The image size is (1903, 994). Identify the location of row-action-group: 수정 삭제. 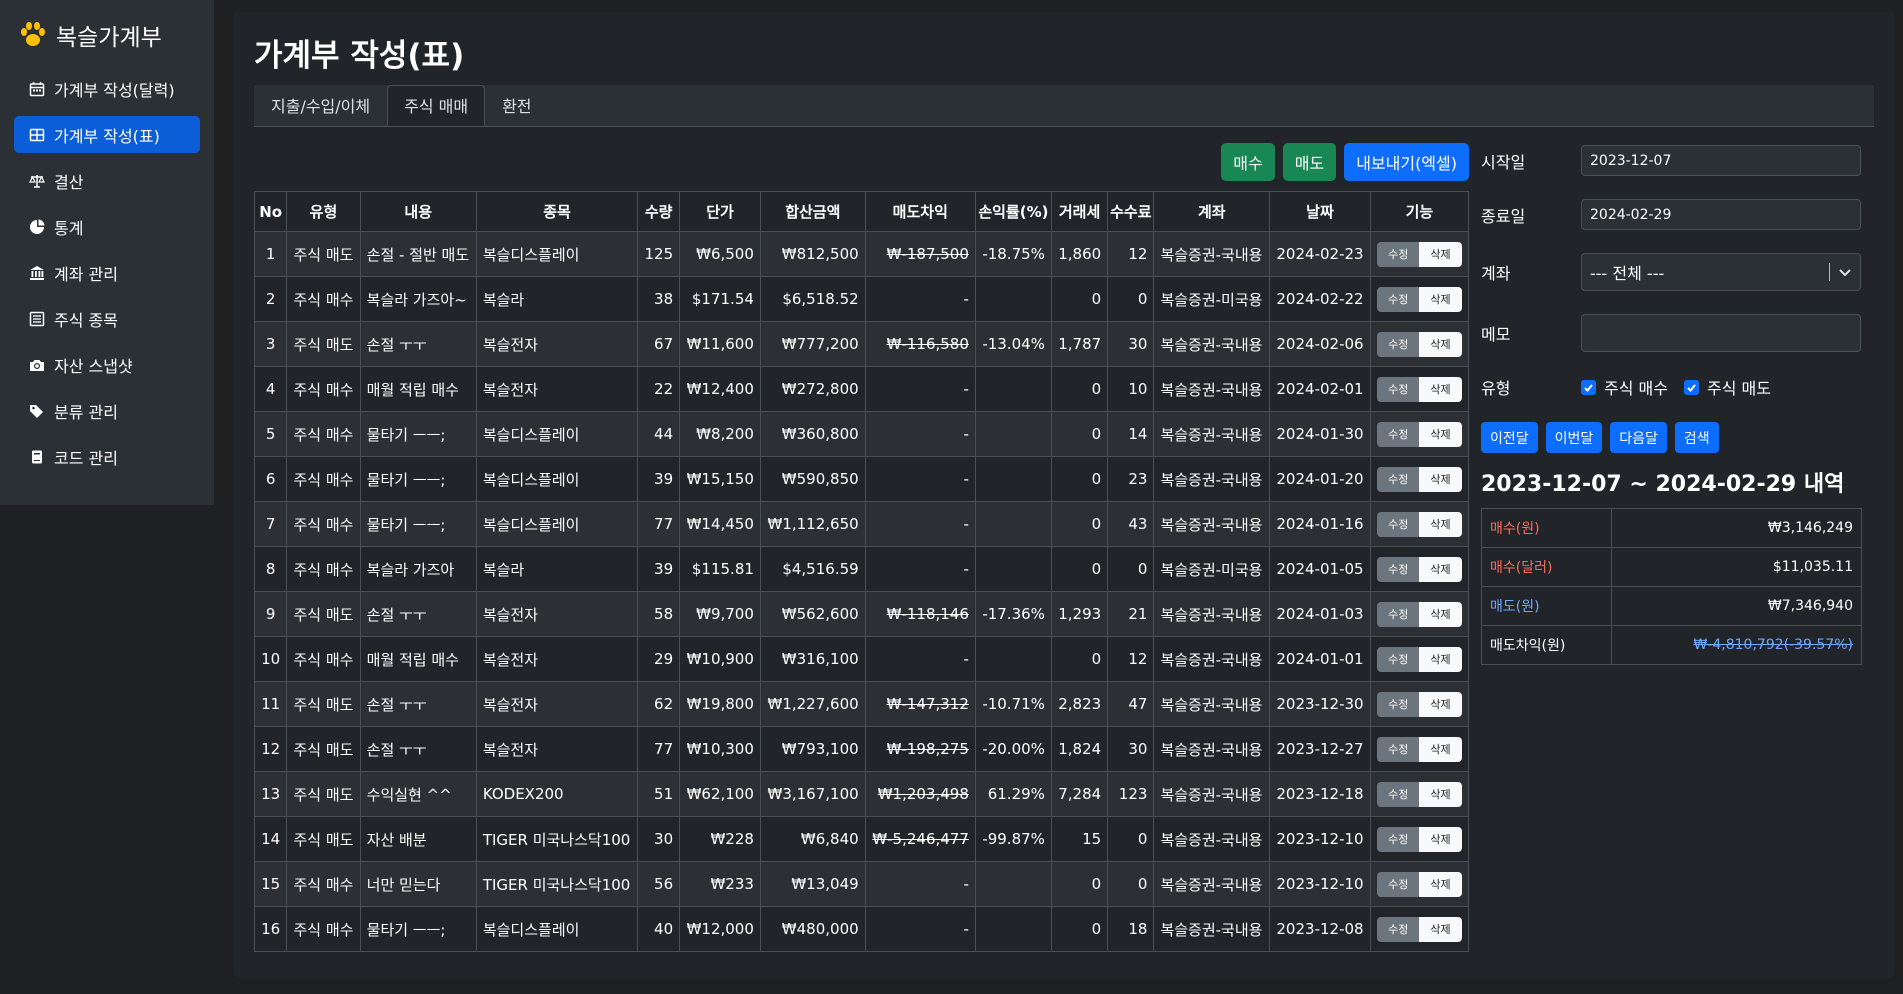
(1419, 254).